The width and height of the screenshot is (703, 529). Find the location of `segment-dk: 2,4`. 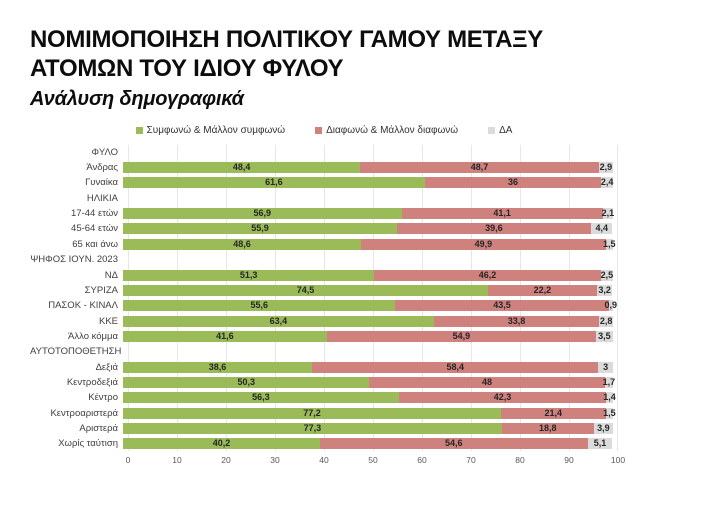

segment-dk: 2,4 is located at coordinates (607, 183).